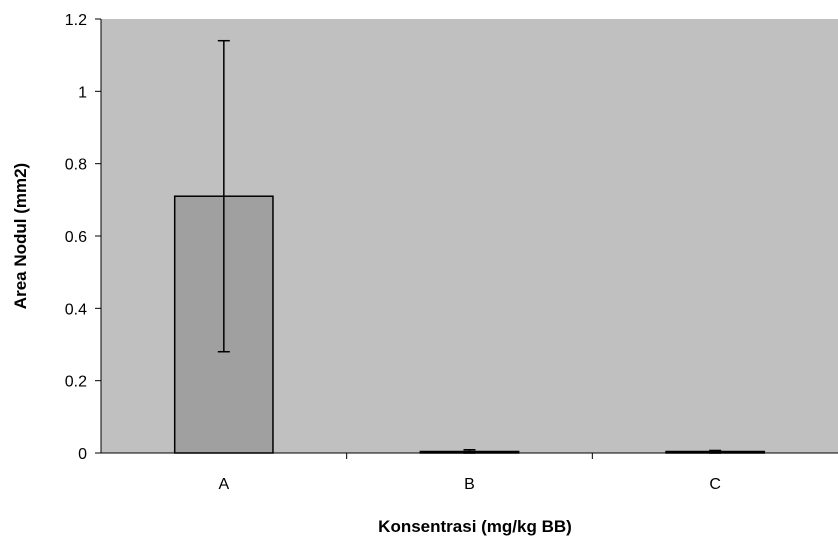 The width and height of the screenshot is (838, 540). What do you see at coordinates (223, 484) in the screenshot?
I see `x-tick-label: A` at bounding box center [223, 484].